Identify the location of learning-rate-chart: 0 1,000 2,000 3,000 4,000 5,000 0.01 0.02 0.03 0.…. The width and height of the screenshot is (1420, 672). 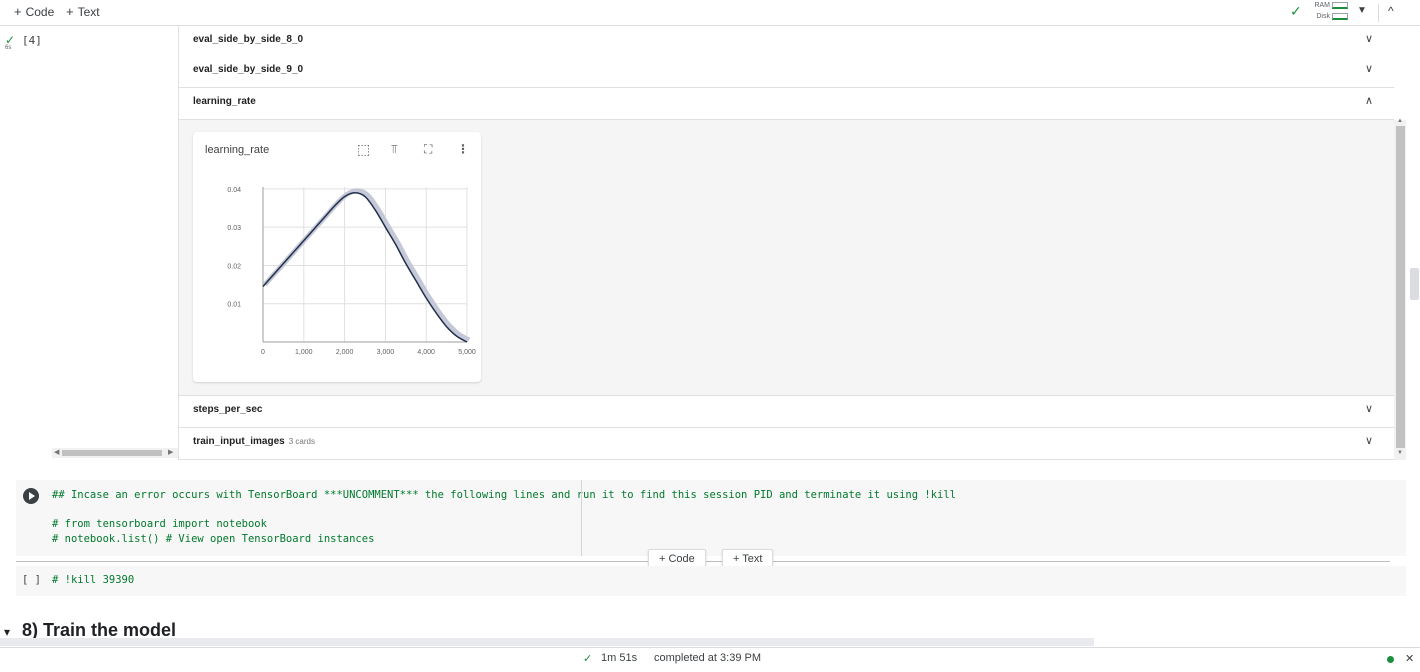
(351, 271).